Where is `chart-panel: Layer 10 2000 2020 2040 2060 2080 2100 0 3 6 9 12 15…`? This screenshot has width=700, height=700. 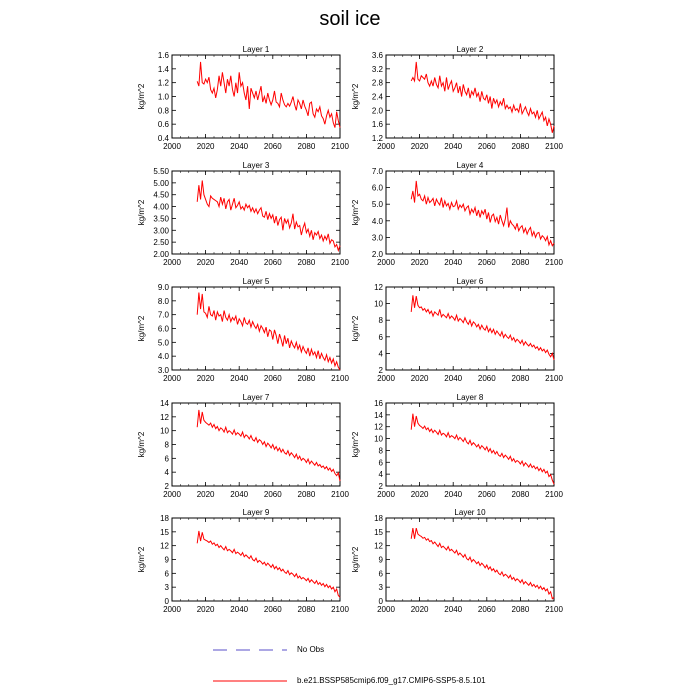 chart-panel: Layer 10 2000 2020 2040 2060 2080 2100 0 3 6 9 12 15… is located at coordinates (457, 561).